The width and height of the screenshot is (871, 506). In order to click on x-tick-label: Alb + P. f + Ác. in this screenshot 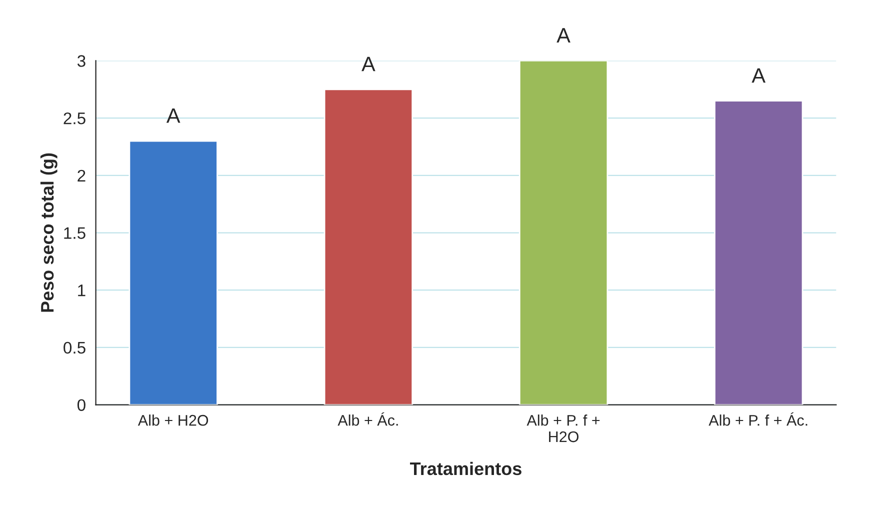, I will do `click(758, 419)`.